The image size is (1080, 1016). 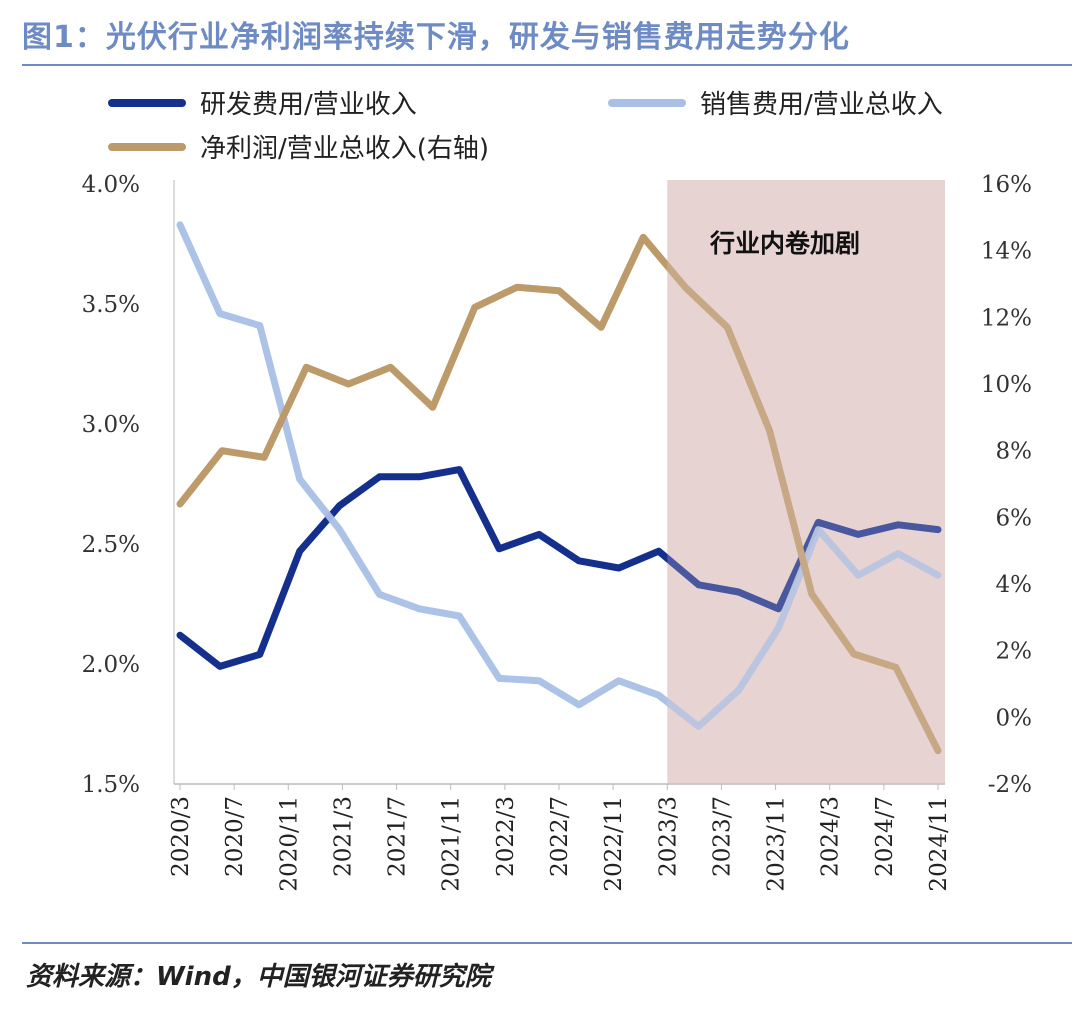 I want to click on right-tick-label: 0%, so click(x=1014, y=718).